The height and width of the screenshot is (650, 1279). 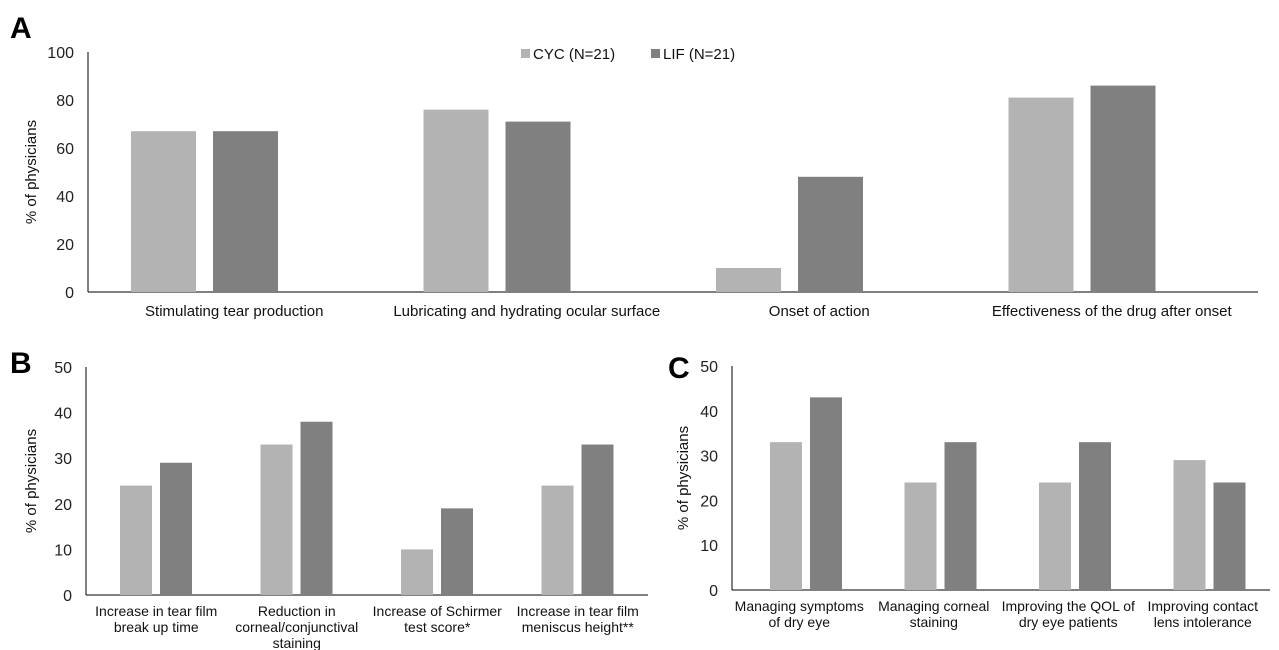 I want to click on legend-label: LIF (N=21), so click(x=699, y=54).